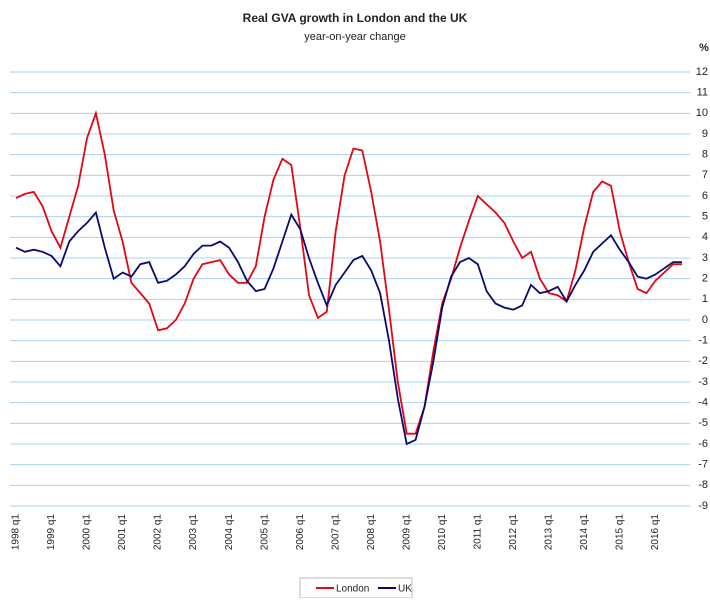 The image size is (710, 603). What do you see at coordinates (705, 155) in the screenshot?
I see `y-tick-label: 8` at bounding box center [705, 155].